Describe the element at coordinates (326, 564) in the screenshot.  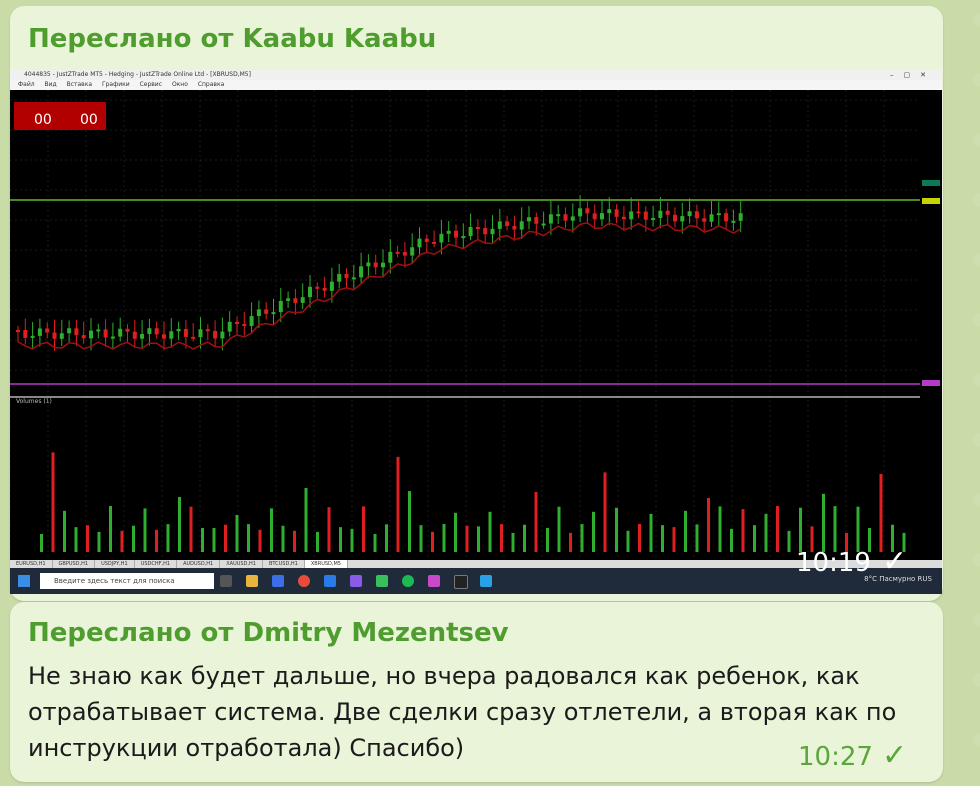
I see `chart-tab: XBRUSD,M5` at that location.